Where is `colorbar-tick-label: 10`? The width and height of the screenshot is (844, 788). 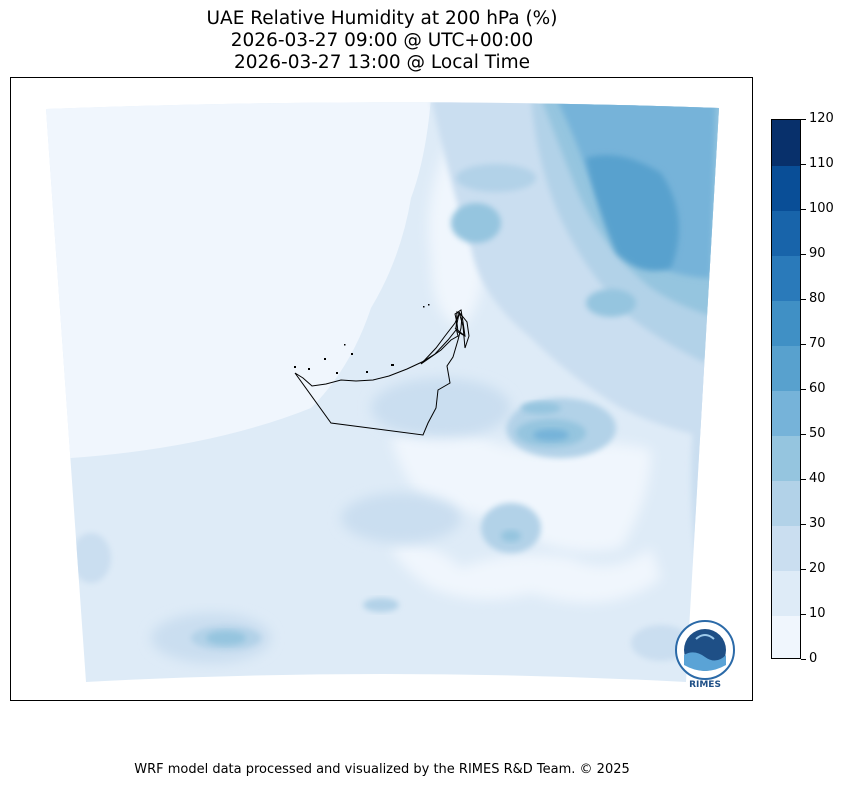
colorbar-tick-label: 10 is located at coordinates (817, 613).